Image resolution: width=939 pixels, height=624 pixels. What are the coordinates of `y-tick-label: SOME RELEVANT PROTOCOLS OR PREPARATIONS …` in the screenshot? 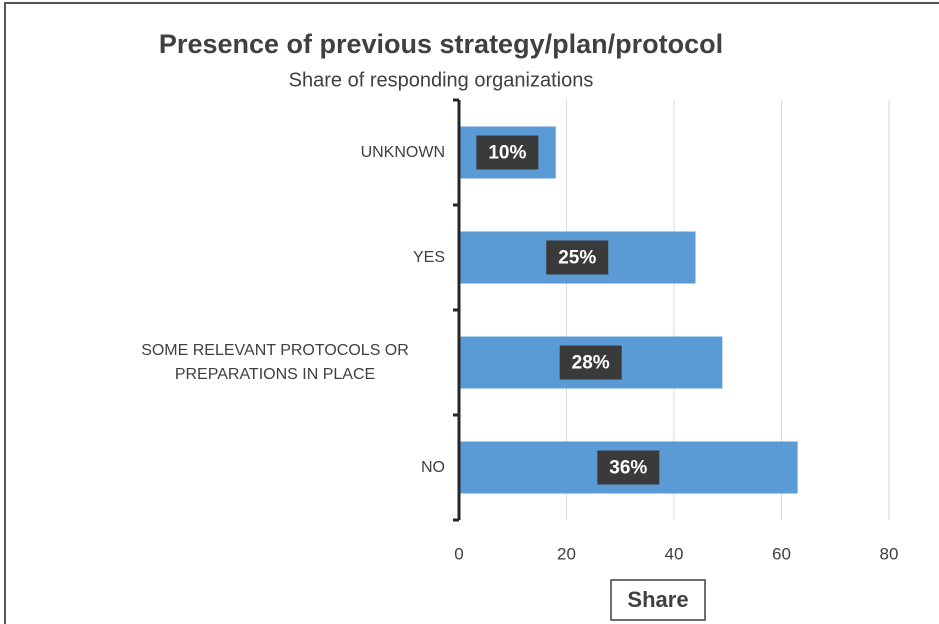 It's located at (275, 362).